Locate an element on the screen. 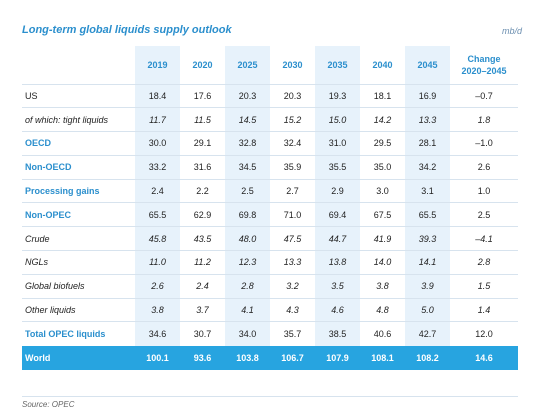  change-cell: –4.1 is located at coordinates (484, 238).